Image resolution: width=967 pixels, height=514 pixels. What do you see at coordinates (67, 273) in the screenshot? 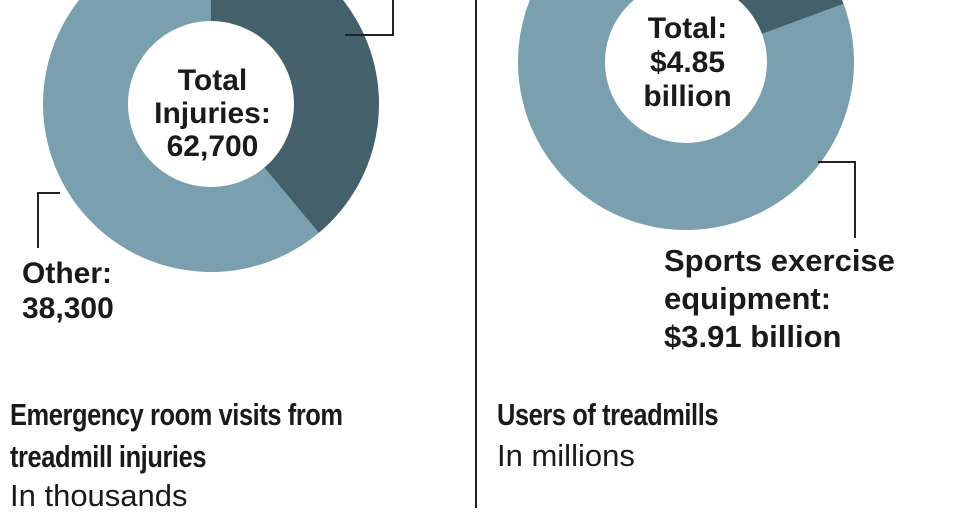
I see `left-other-name: Other:` at bounding box center [67, 273].